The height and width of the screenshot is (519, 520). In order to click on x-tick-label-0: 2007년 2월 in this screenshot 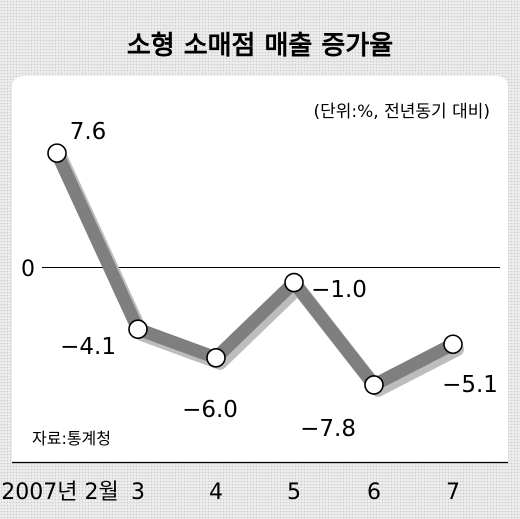, I will do `click(59, 492)`.